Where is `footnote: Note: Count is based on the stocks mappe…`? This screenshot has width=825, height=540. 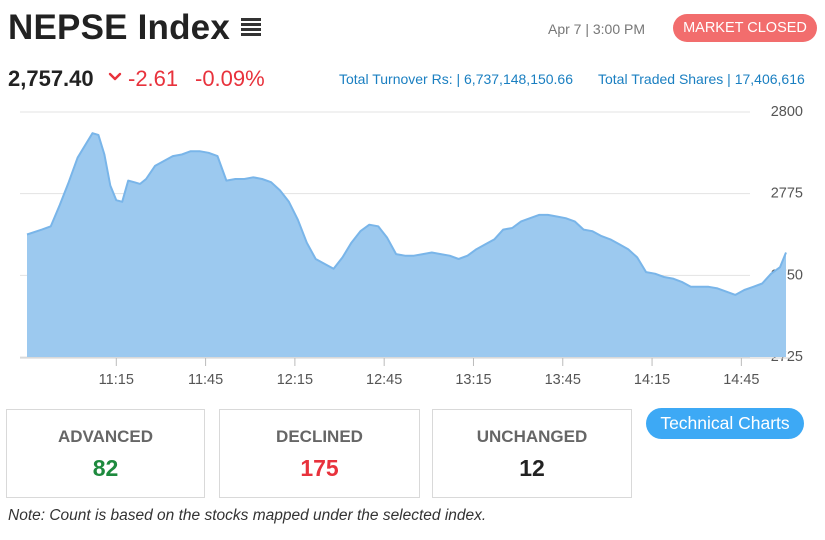
footnote: Note: Count is based on the stocks mappe… is located at coordinates (247, 515).